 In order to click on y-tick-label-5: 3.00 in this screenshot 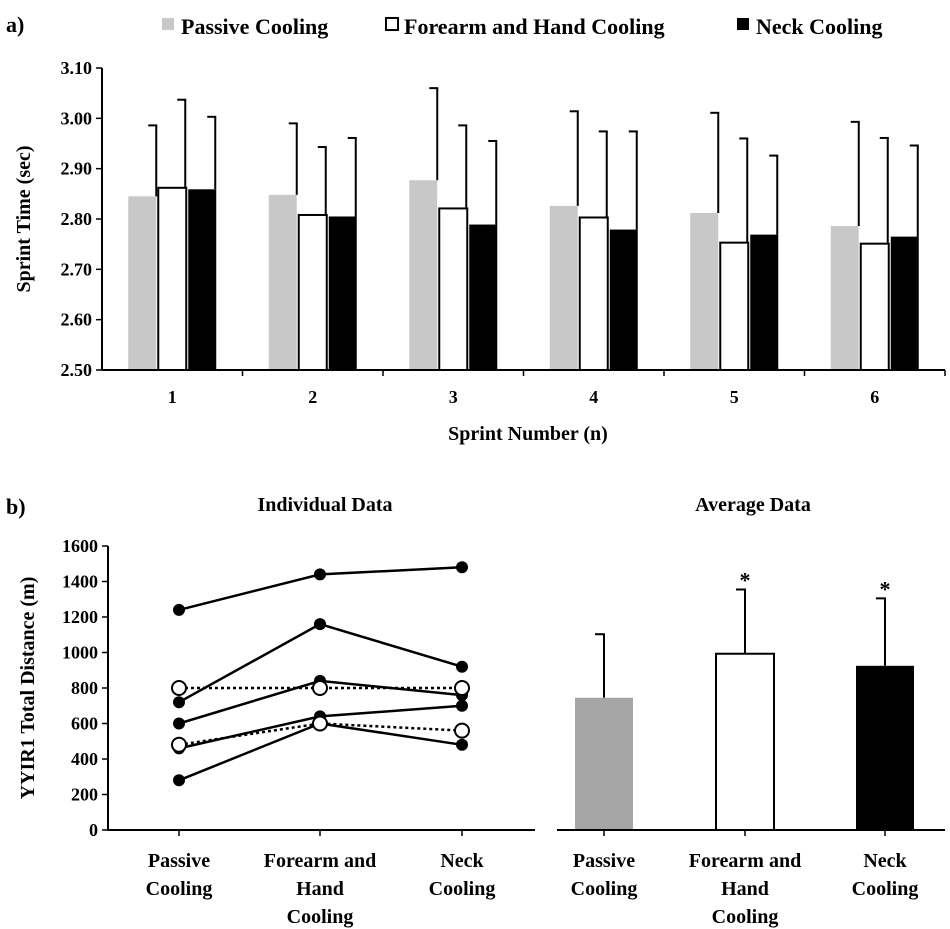, I will do `click(77, 118)`.